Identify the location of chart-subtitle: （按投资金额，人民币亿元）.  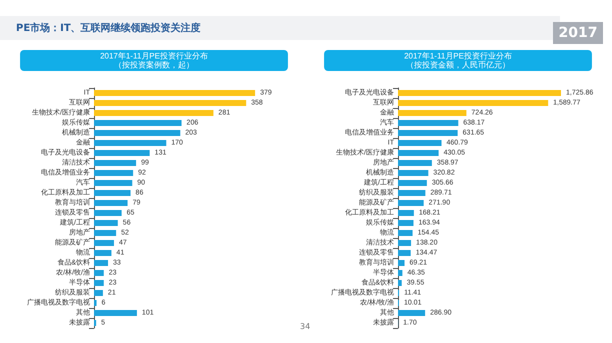
(458, 65).